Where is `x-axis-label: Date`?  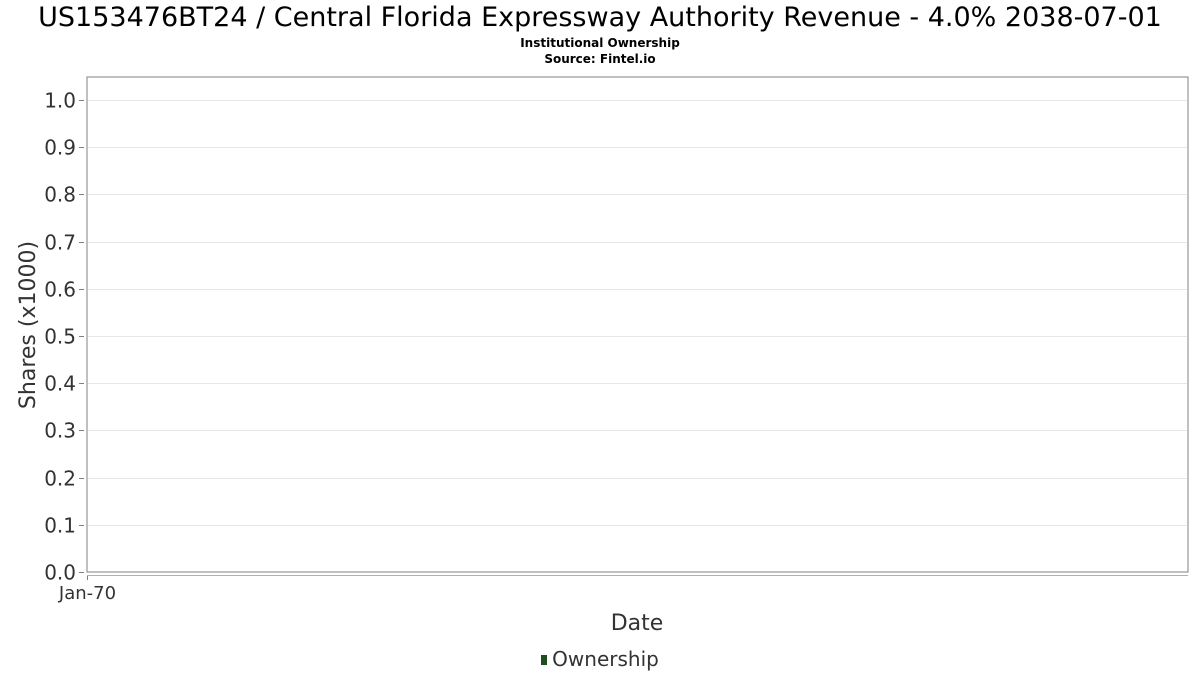 x-axis-label: Date is located at coordinates (637, 623).